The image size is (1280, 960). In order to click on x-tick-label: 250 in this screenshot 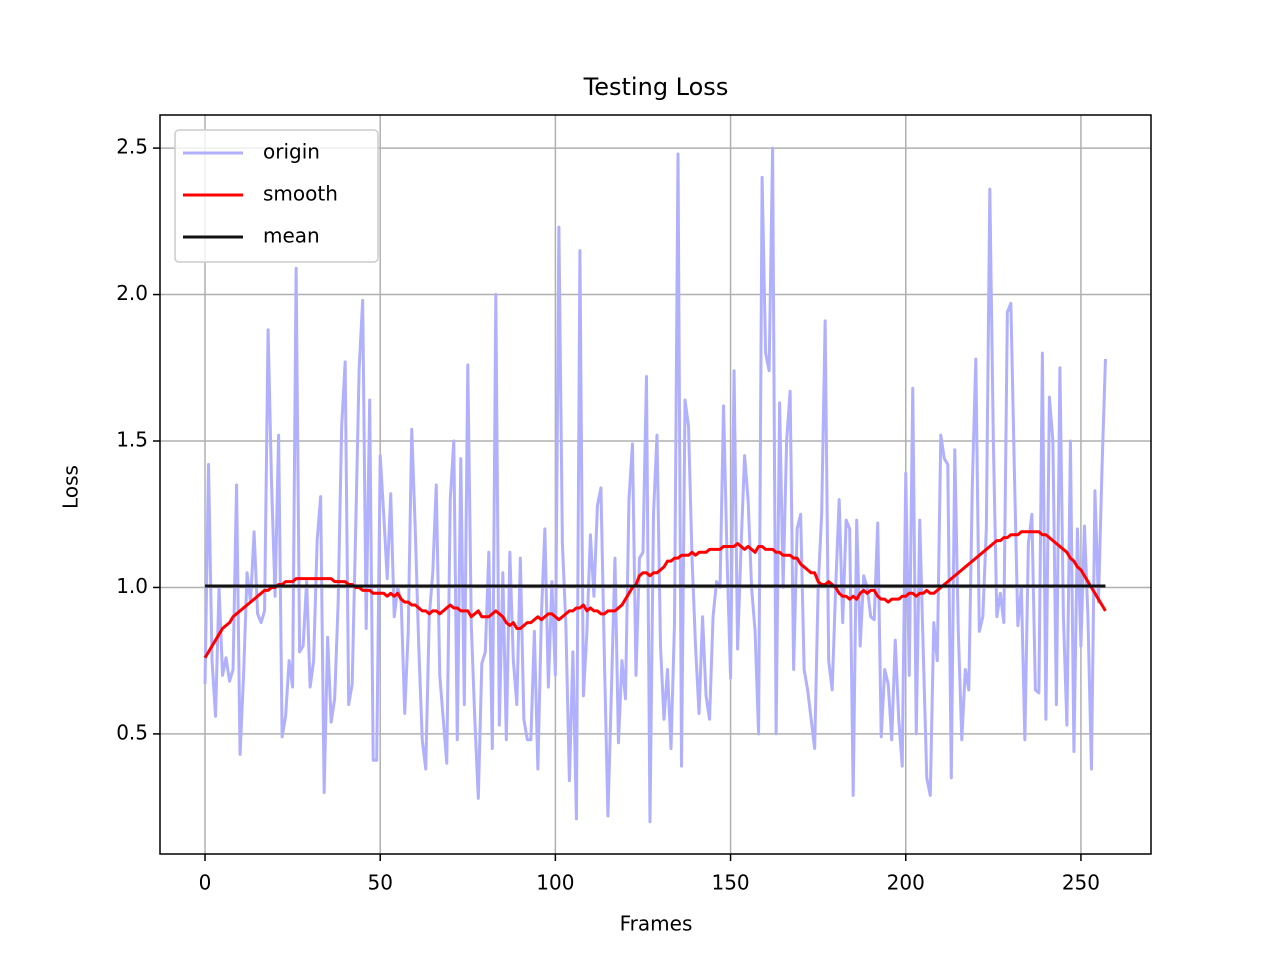, I will do `click(1081, 883)`.